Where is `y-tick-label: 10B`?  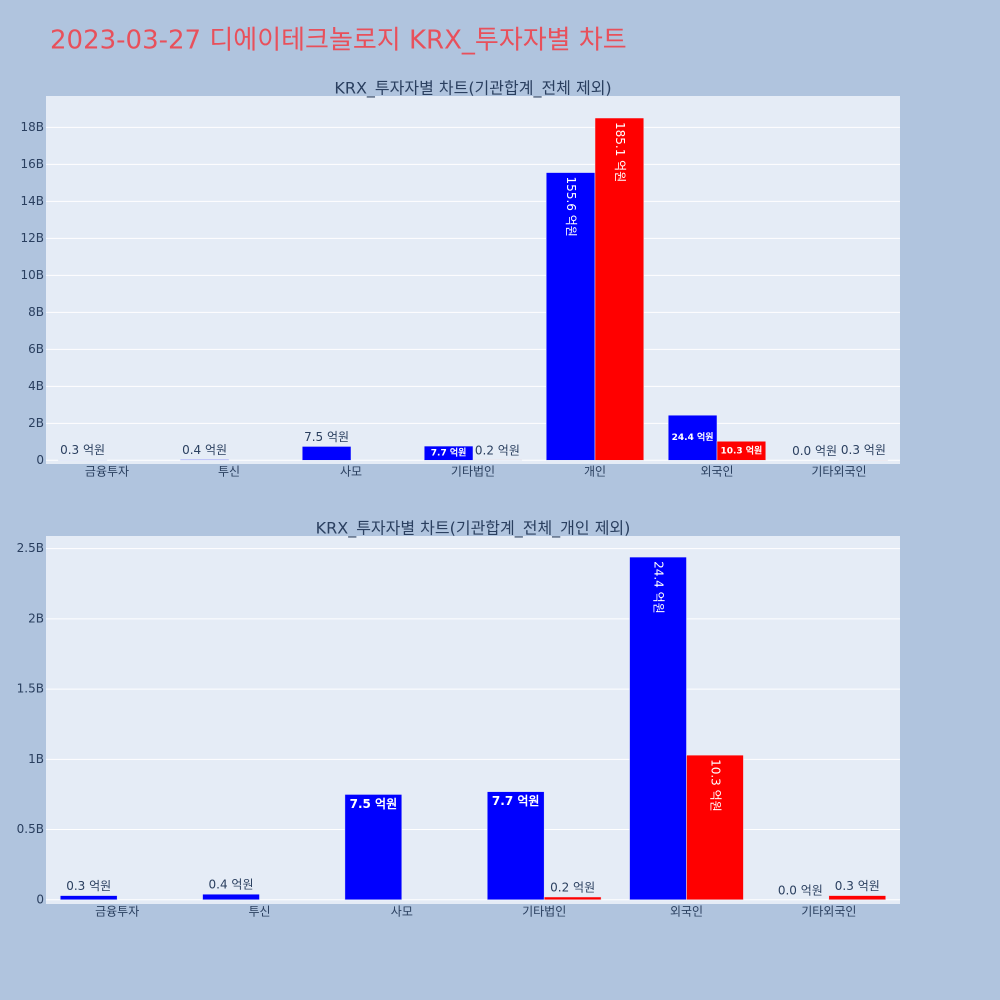
y-tick-label: 10B is located at coordinates (32, 275).